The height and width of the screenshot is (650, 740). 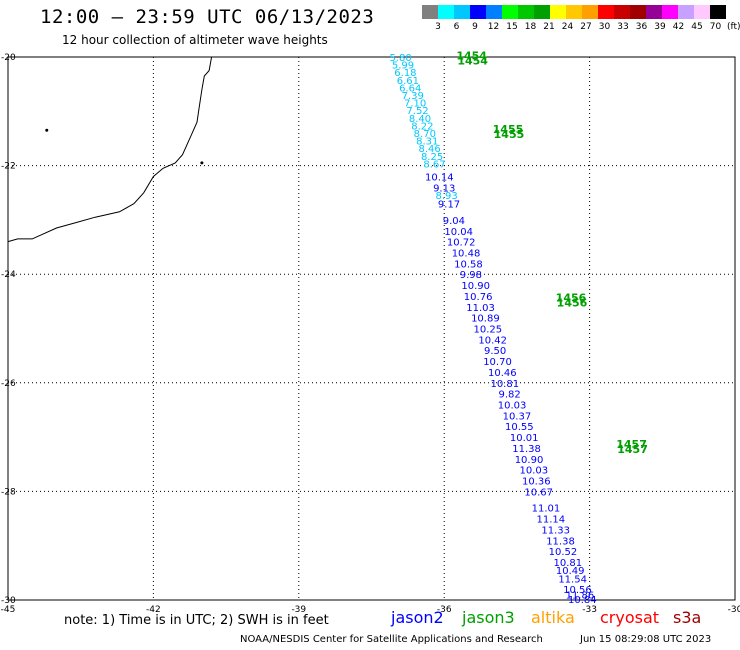 I want to click on swh-value-label: 10.36, so click(x=536, y=482).